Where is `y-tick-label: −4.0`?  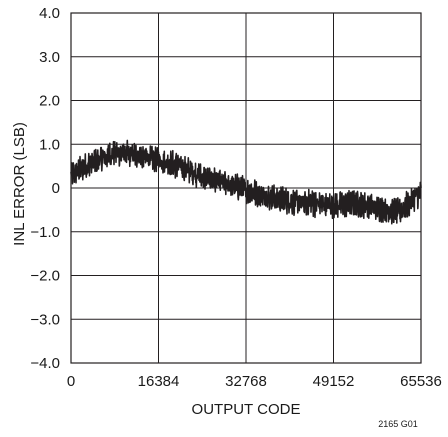 y-tick-label: −4.0 is located at coordinates (45, 363).